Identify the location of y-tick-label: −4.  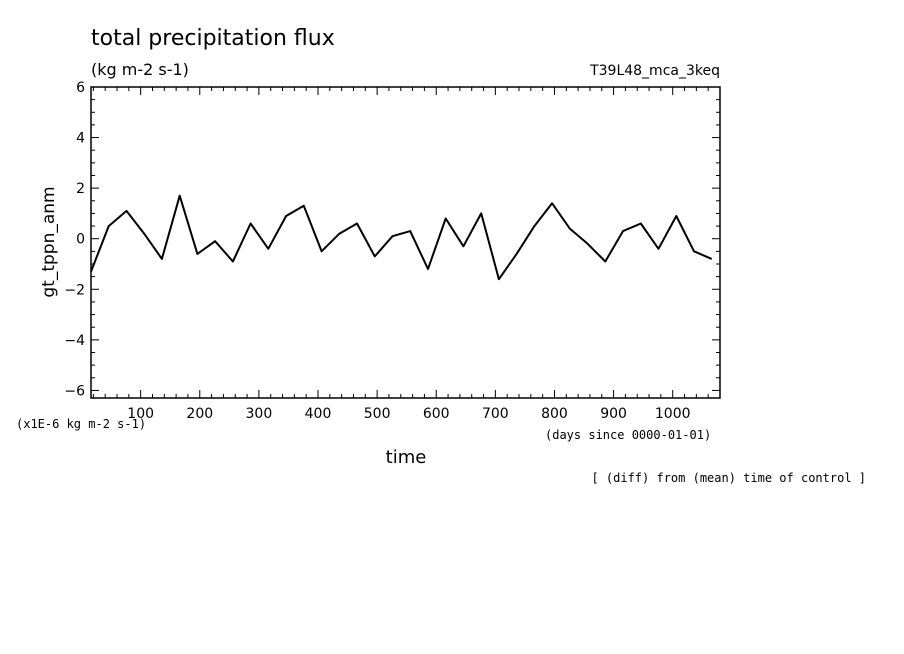
(74, 341).